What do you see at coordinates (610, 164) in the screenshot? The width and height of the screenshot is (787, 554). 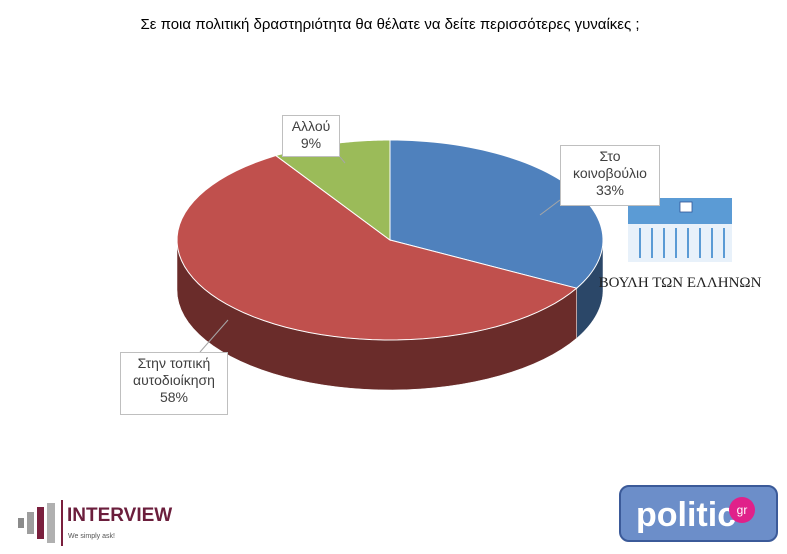 I see `category-label: Στο κοινοβούλιο` at bounding box center [610, 164].